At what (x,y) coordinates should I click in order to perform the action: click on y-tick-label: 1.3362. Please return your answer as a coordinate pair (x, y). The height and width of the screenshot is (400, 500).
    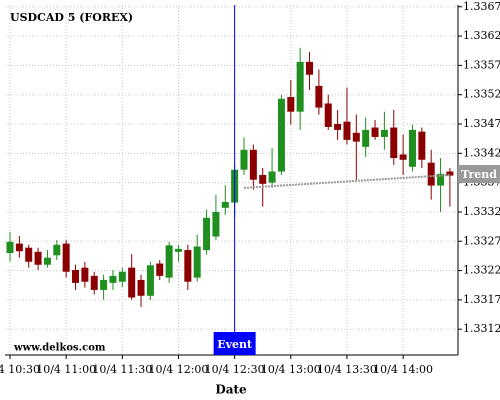
    Looking at the image, I should click on (481, 35).